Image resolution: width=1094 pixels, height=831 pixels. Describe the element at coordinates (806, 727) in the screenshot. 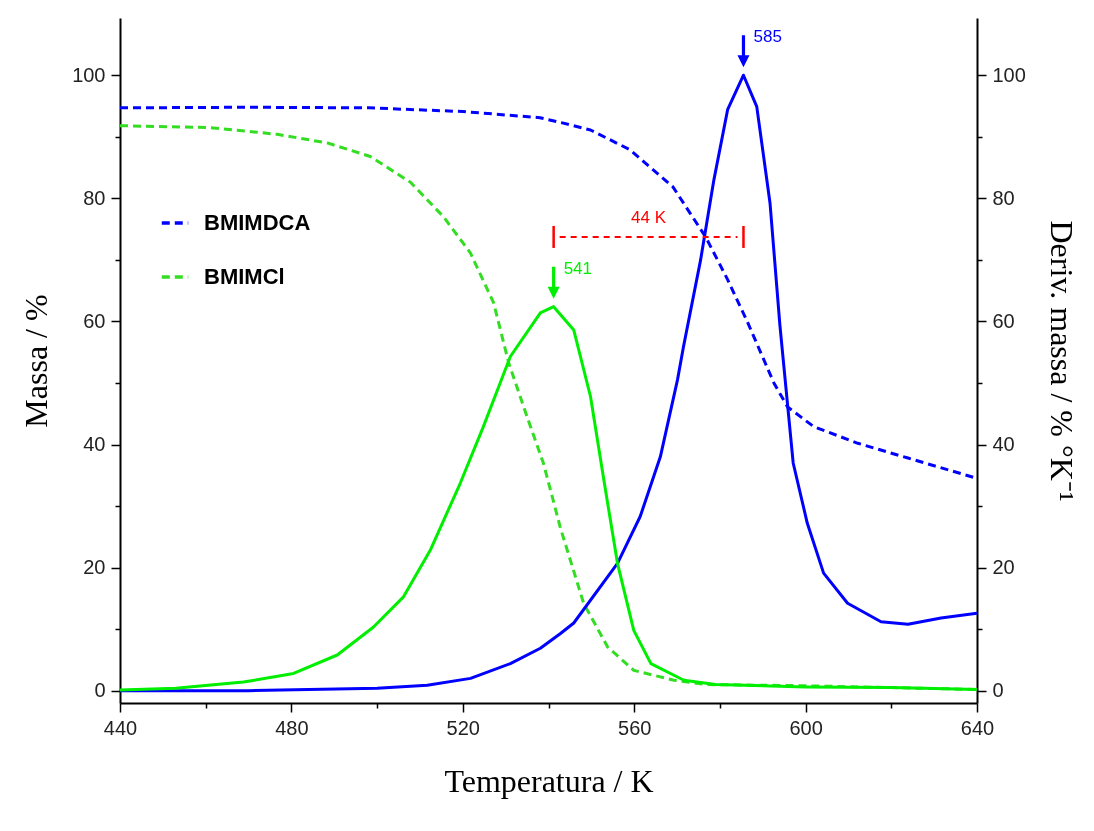

I see `x-tick-label: 600` at that location.